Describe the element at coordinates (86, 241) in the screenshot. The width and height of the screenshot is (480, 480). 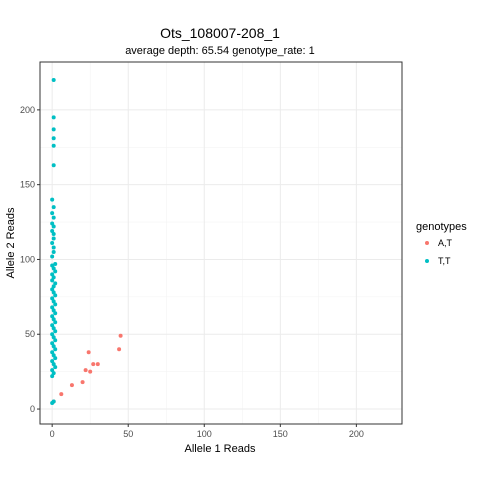
I see `data-points` at that location.